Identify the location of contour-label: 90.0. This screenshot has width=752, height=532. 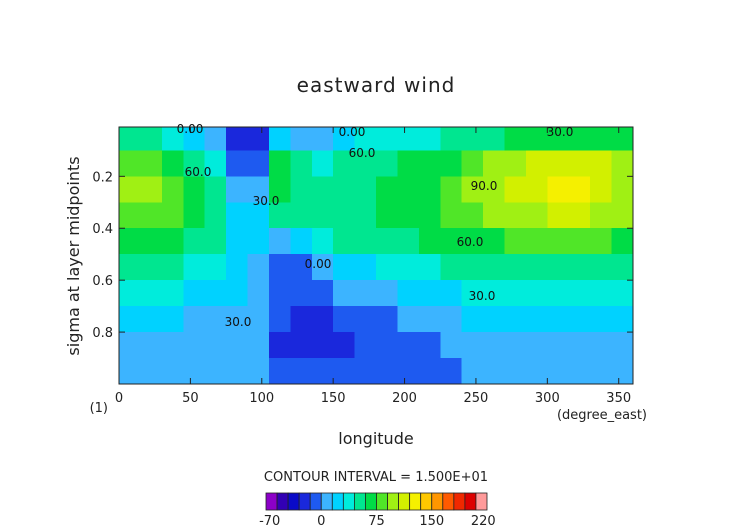
(484, 186).